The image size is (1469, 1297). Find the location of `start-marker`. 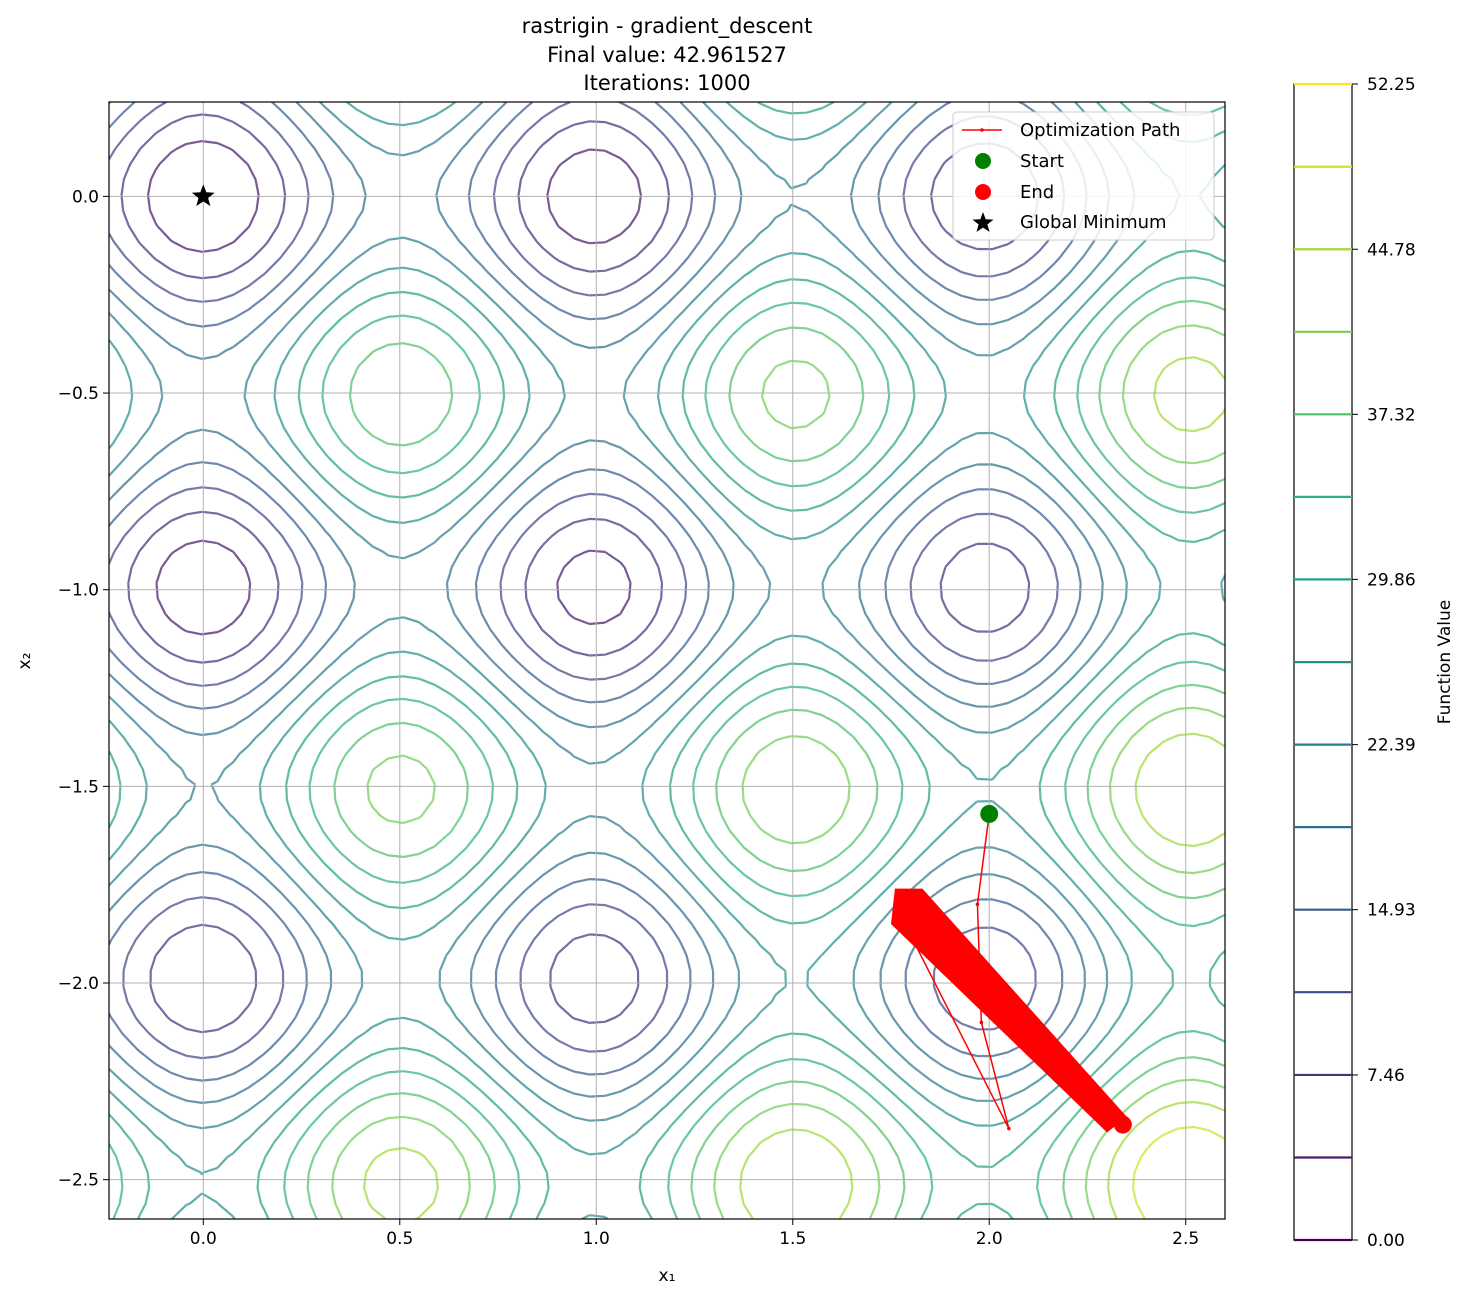

start-marker is located at coordinates (989, 813).